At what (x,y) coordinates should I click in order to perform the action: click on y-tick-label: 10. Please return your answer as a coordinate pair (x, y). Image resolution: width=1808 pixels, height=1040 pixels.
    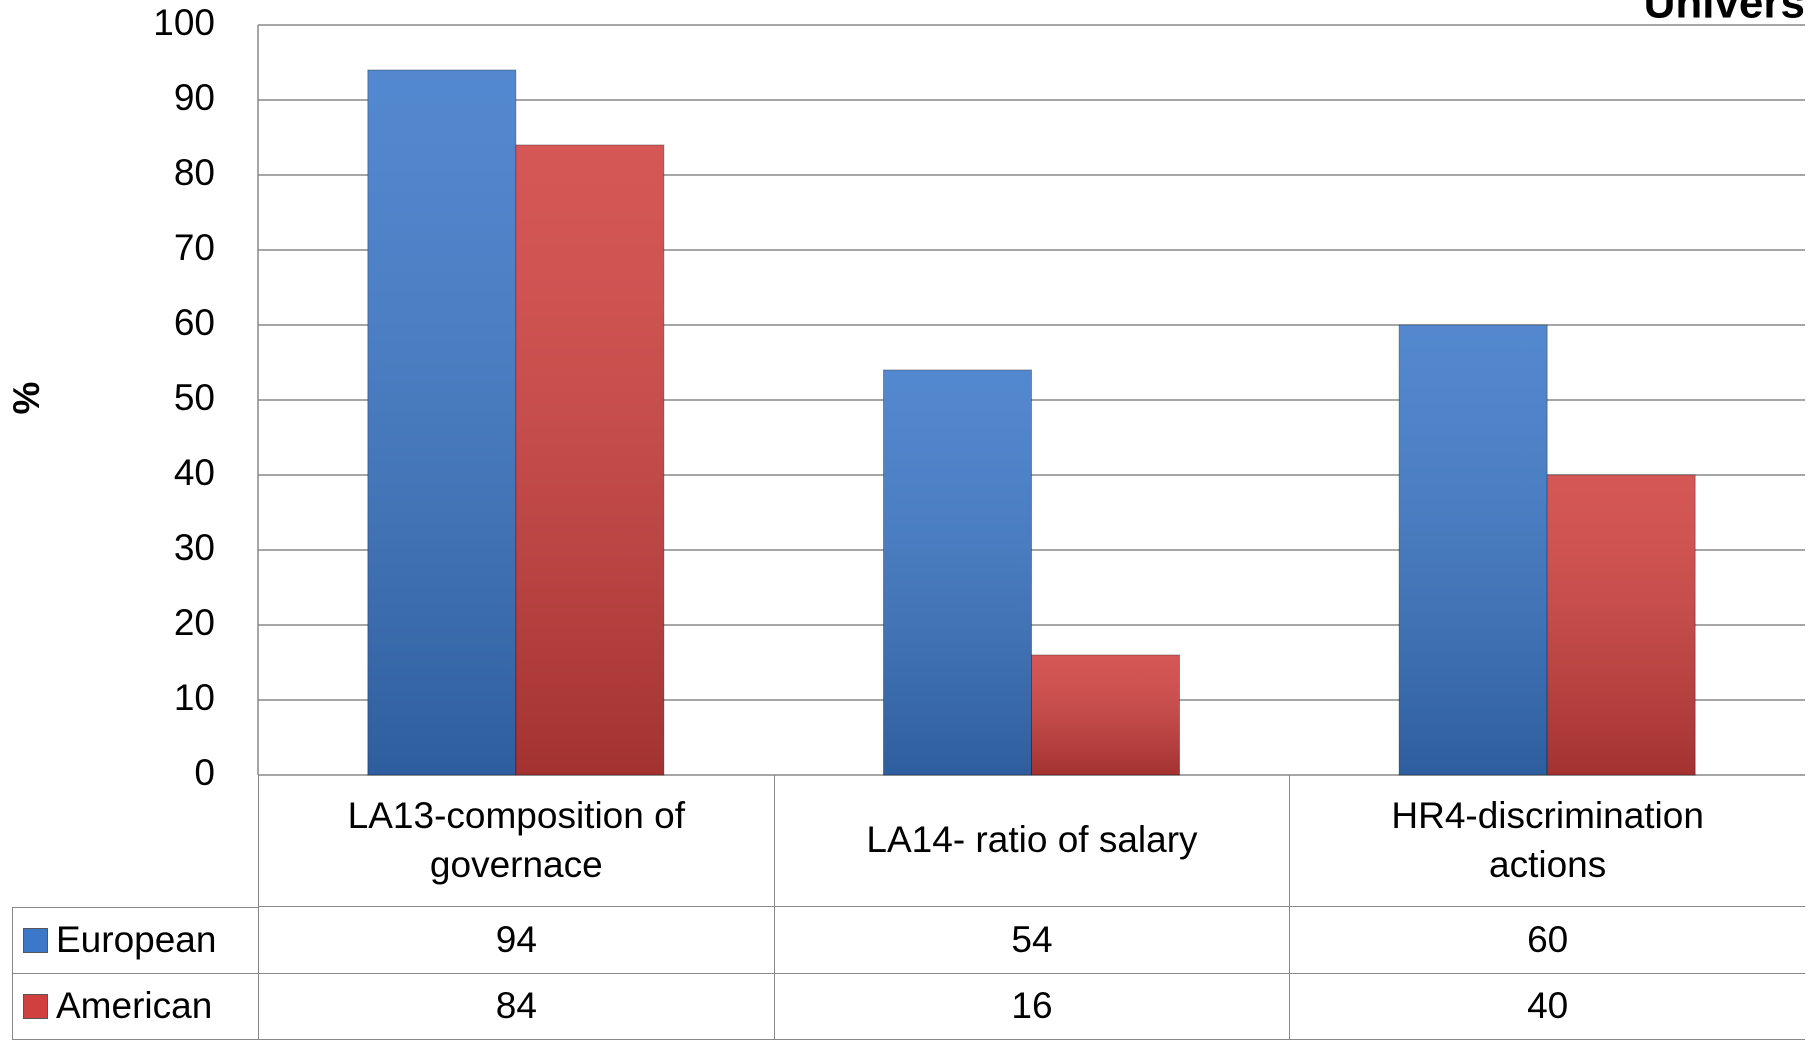
    Looking at the image, I should click on (194, 697).